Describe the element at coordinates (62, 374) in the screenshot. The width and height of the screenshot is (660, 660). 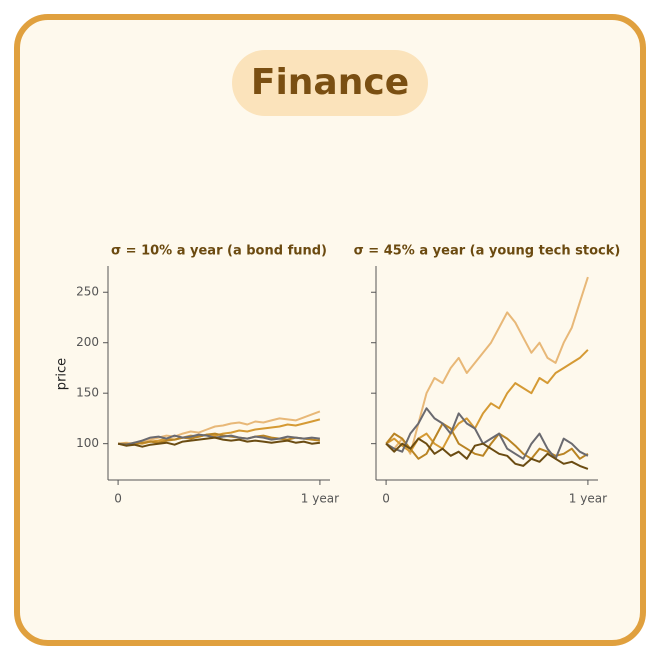
I see `y-axis-label: price` at that location.